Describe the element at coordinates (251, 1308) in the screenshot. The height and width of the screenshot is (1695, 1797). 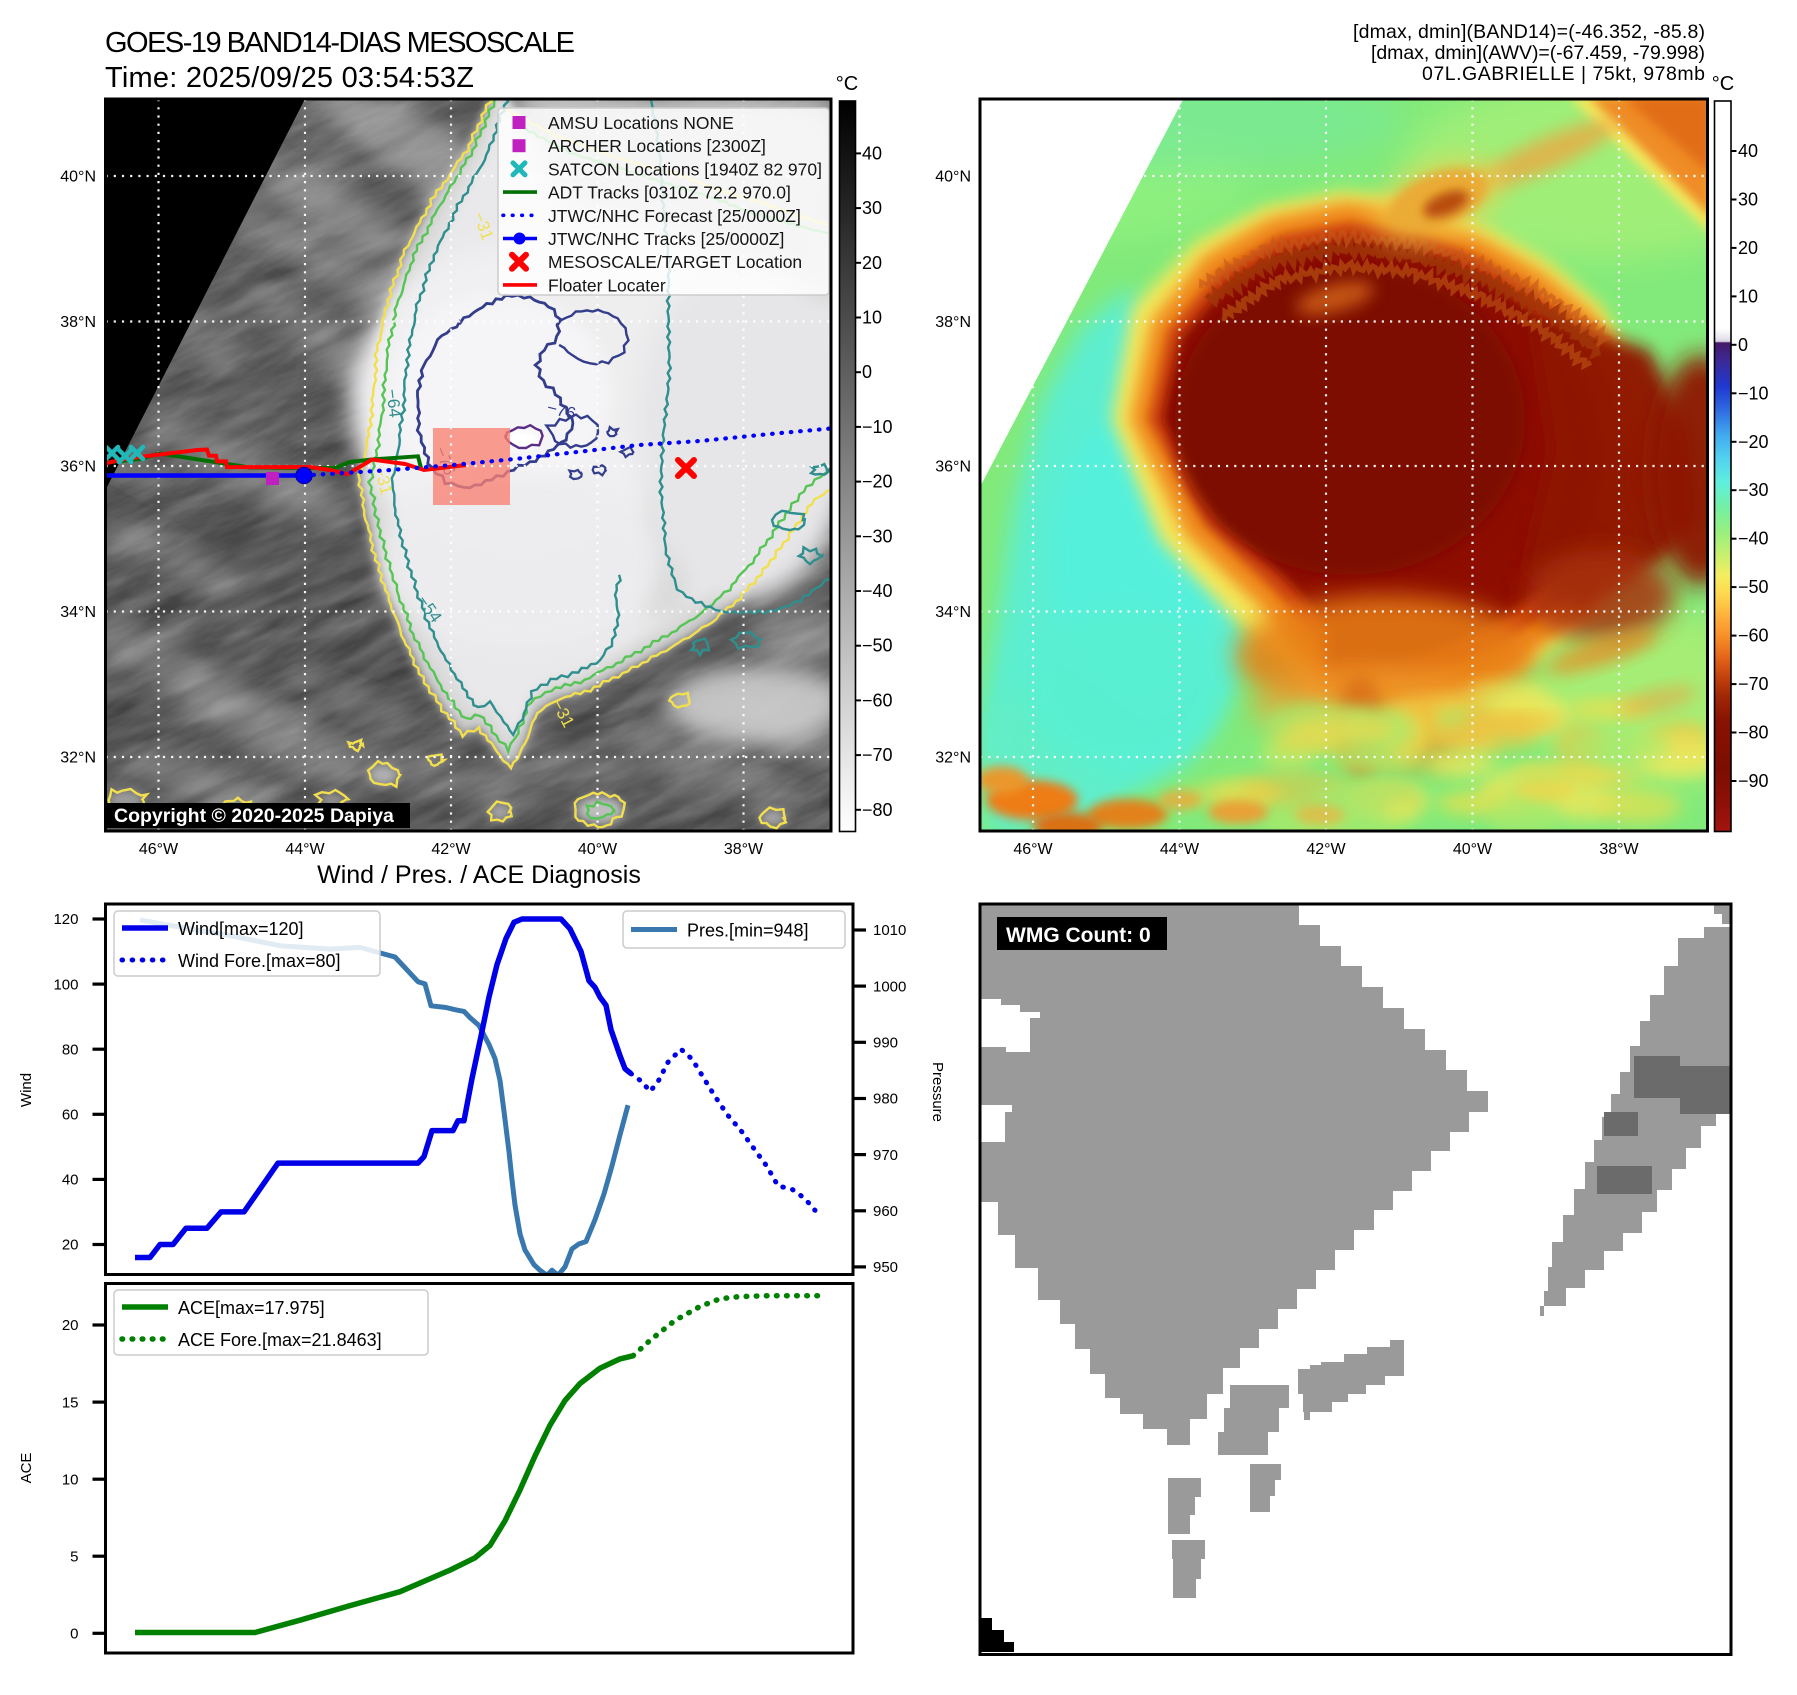
I see `svg-text: ACE[max=17.975]` at that location.